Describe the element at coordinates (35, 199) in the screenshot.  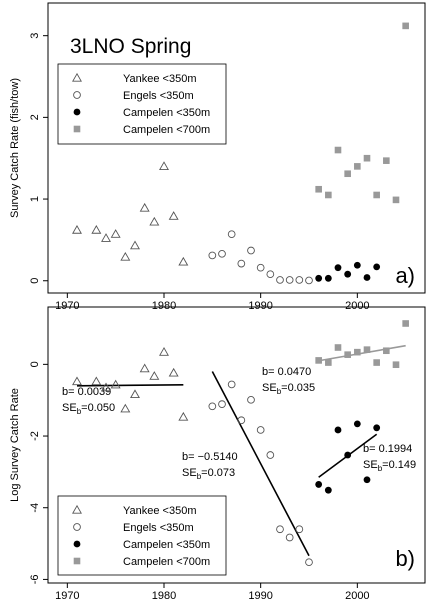
I see `y-tick-label: 1` at that location.